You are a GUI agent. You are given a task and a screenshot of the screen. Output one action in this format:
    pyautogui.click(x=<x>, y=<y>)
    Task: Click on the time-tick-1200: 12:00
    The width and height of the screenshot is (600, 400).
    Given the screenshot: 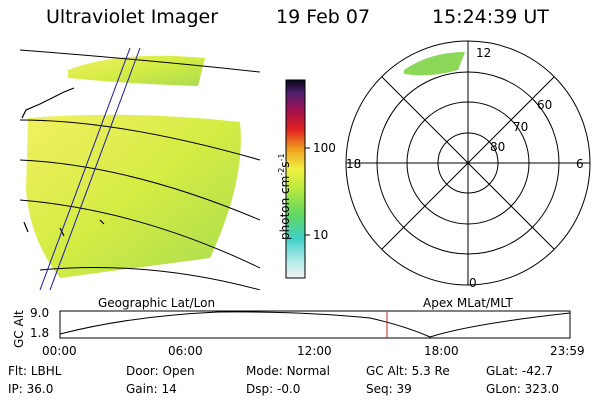 What is the action you would take?
    pyautogui.click(x=314, y=351)
    